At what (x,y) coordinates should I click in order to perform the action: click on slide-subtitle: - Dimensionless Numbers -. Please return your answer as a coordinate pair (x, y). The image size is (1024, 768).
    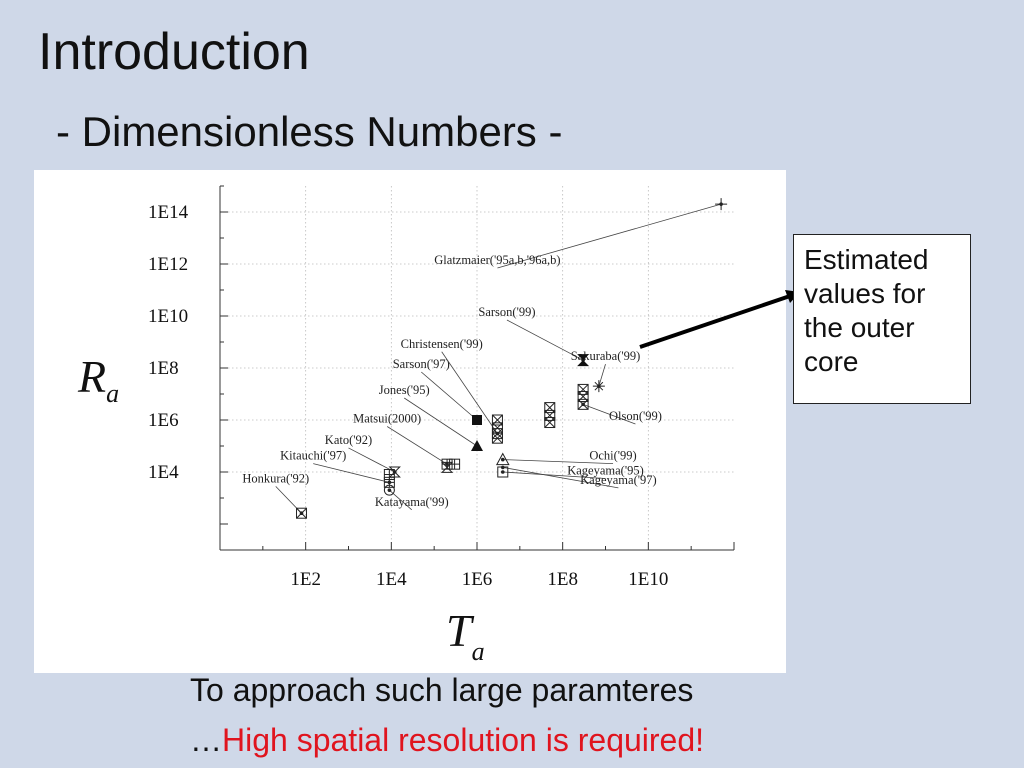
    Looking at the image, I should click on (309, 131).